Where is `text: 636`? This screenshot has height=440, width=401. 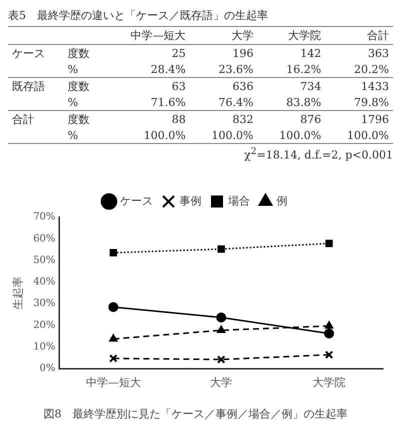
text: 636 is located at coordinates (243, 86).